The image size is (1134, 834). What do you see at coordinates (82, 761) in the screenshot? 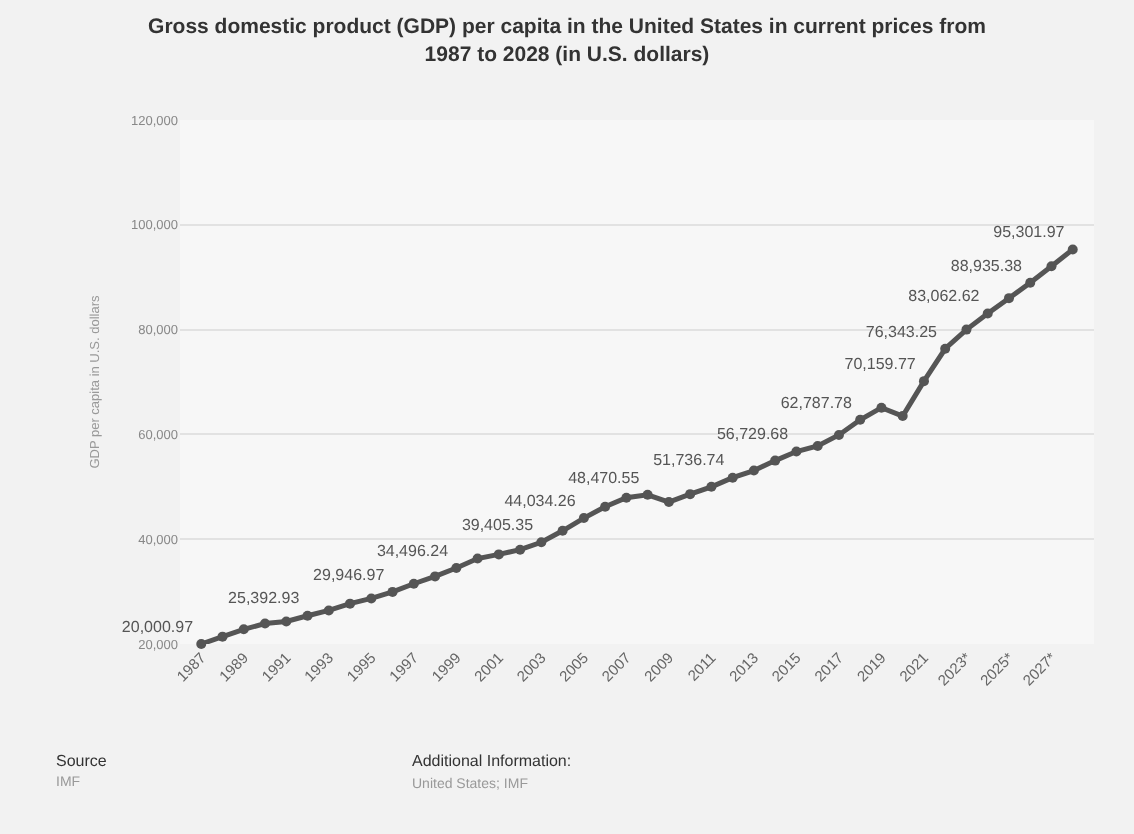
I see `text: Source` at bounding box center [82, 761].